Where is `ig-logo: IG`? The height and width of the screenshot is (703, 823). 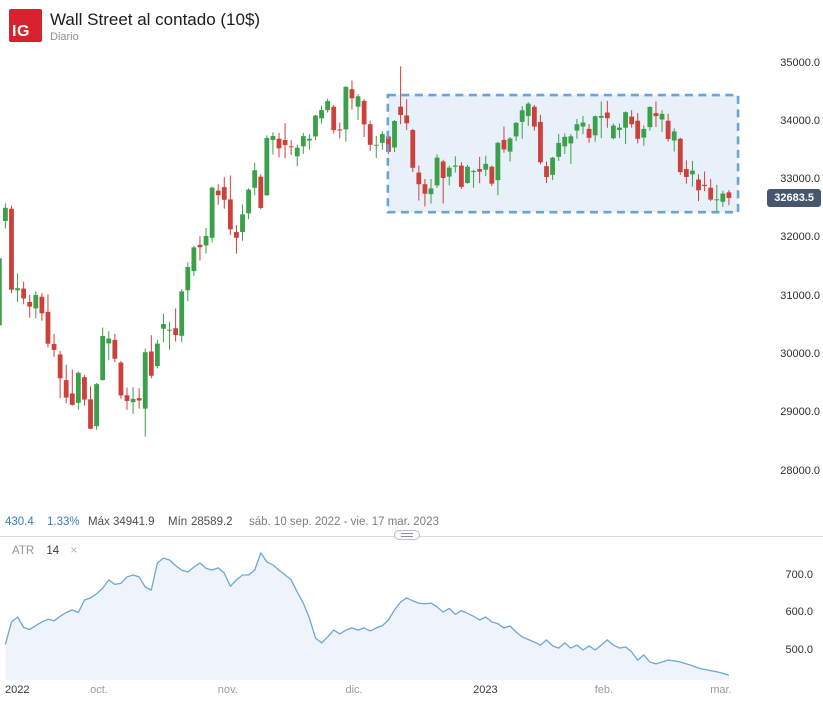
ig-logo: IG is located at coordinates (25, 25).